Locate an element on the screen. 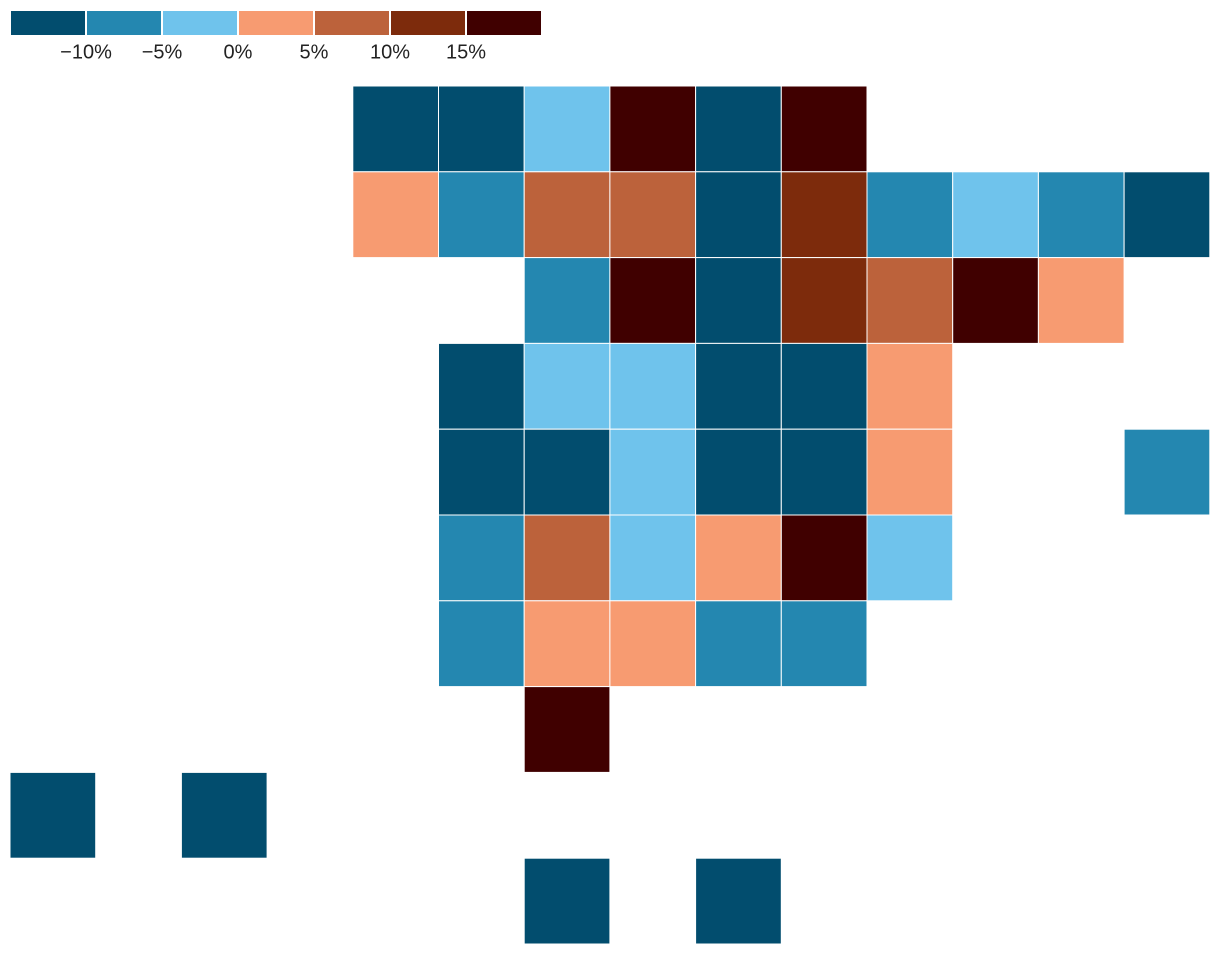  legend-label: −10% is located at coordinates (86, 52).